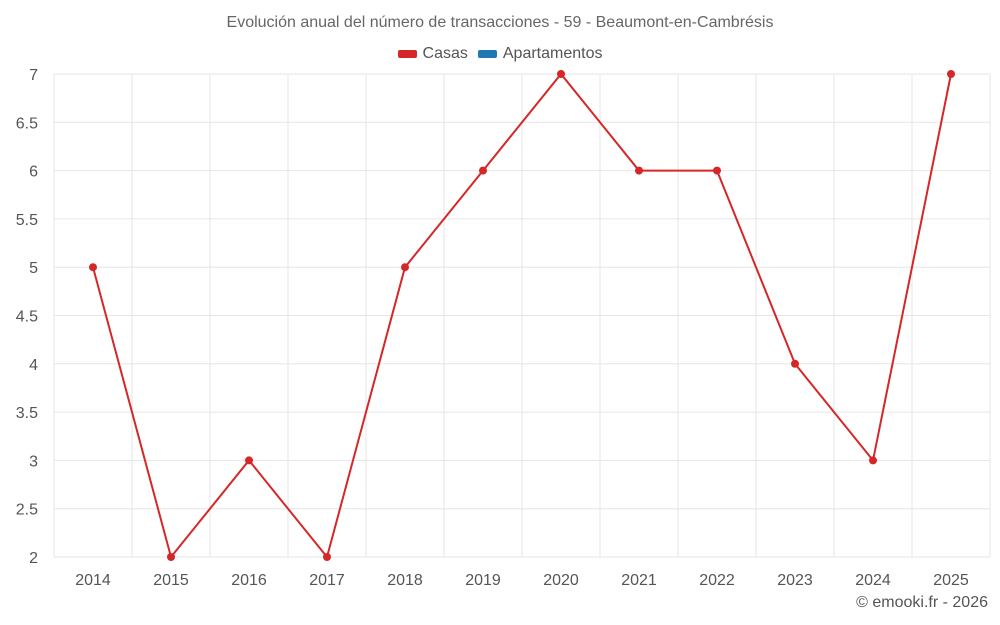 The height and width of the screenshot is (625, 1000). What do you see at coordinates (33, 365) in the screenshot?
I see `y-tick-label: 4` at bounding box center [33, 365].